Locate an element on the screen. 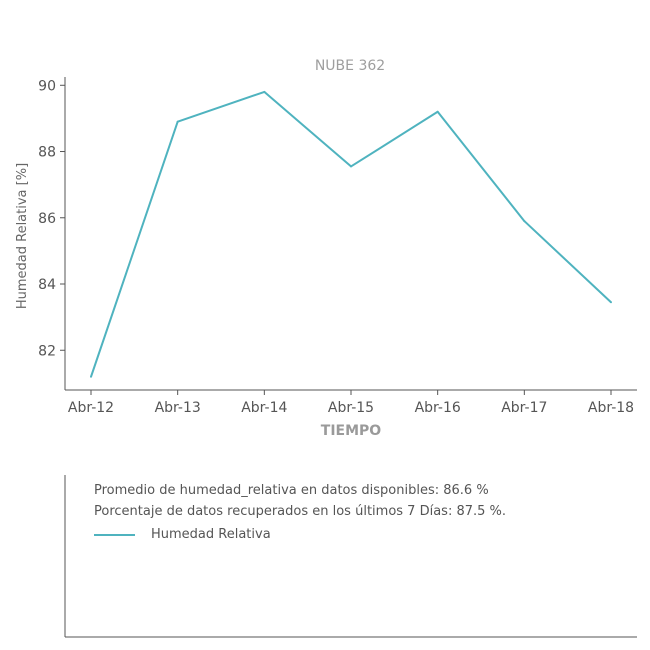 The image size is (650, 650). x-tick-label: Abr-12 is located at coordinates (91, 408).